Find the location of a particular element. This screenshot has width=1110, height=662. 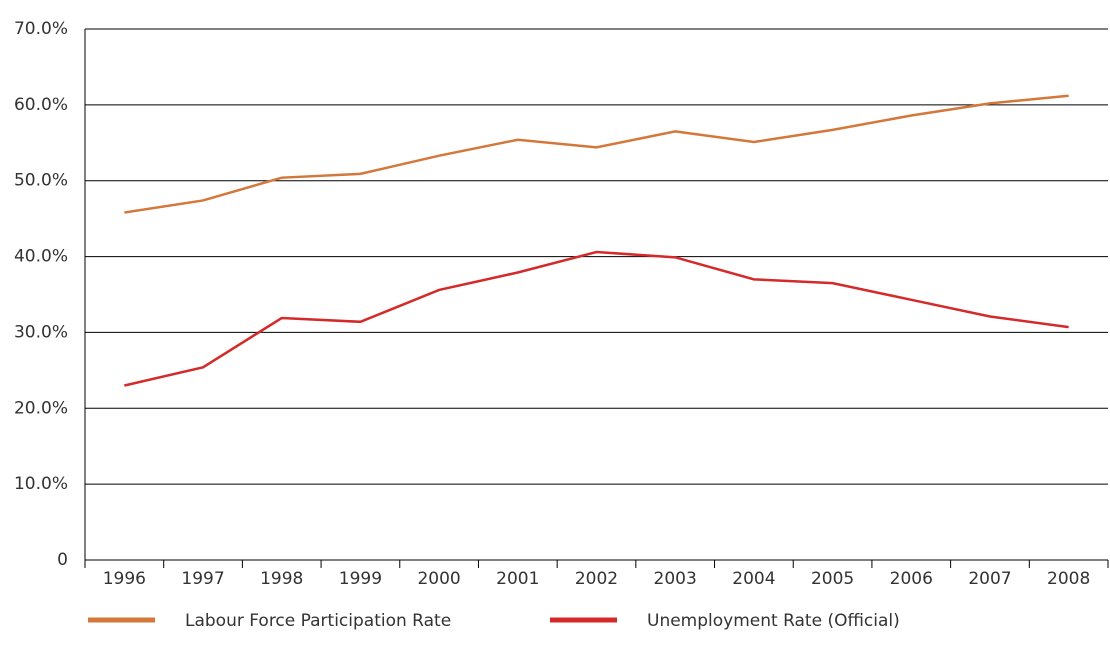

y-tick-label: 40.0% is located at coordinates (41, 257).